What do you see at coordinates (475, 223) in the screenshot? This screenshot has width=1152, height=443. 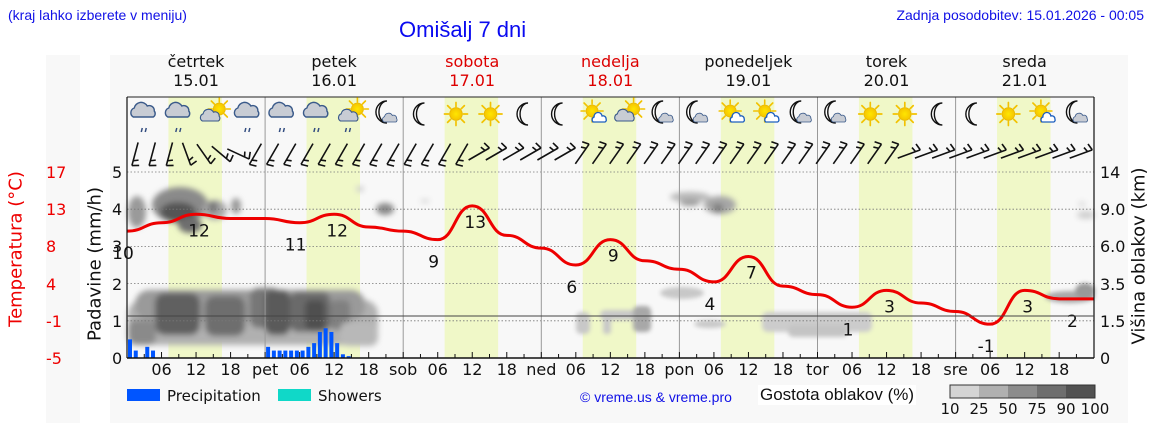 I see `temperature-value-label: 13` at bounding box center [475, 223].